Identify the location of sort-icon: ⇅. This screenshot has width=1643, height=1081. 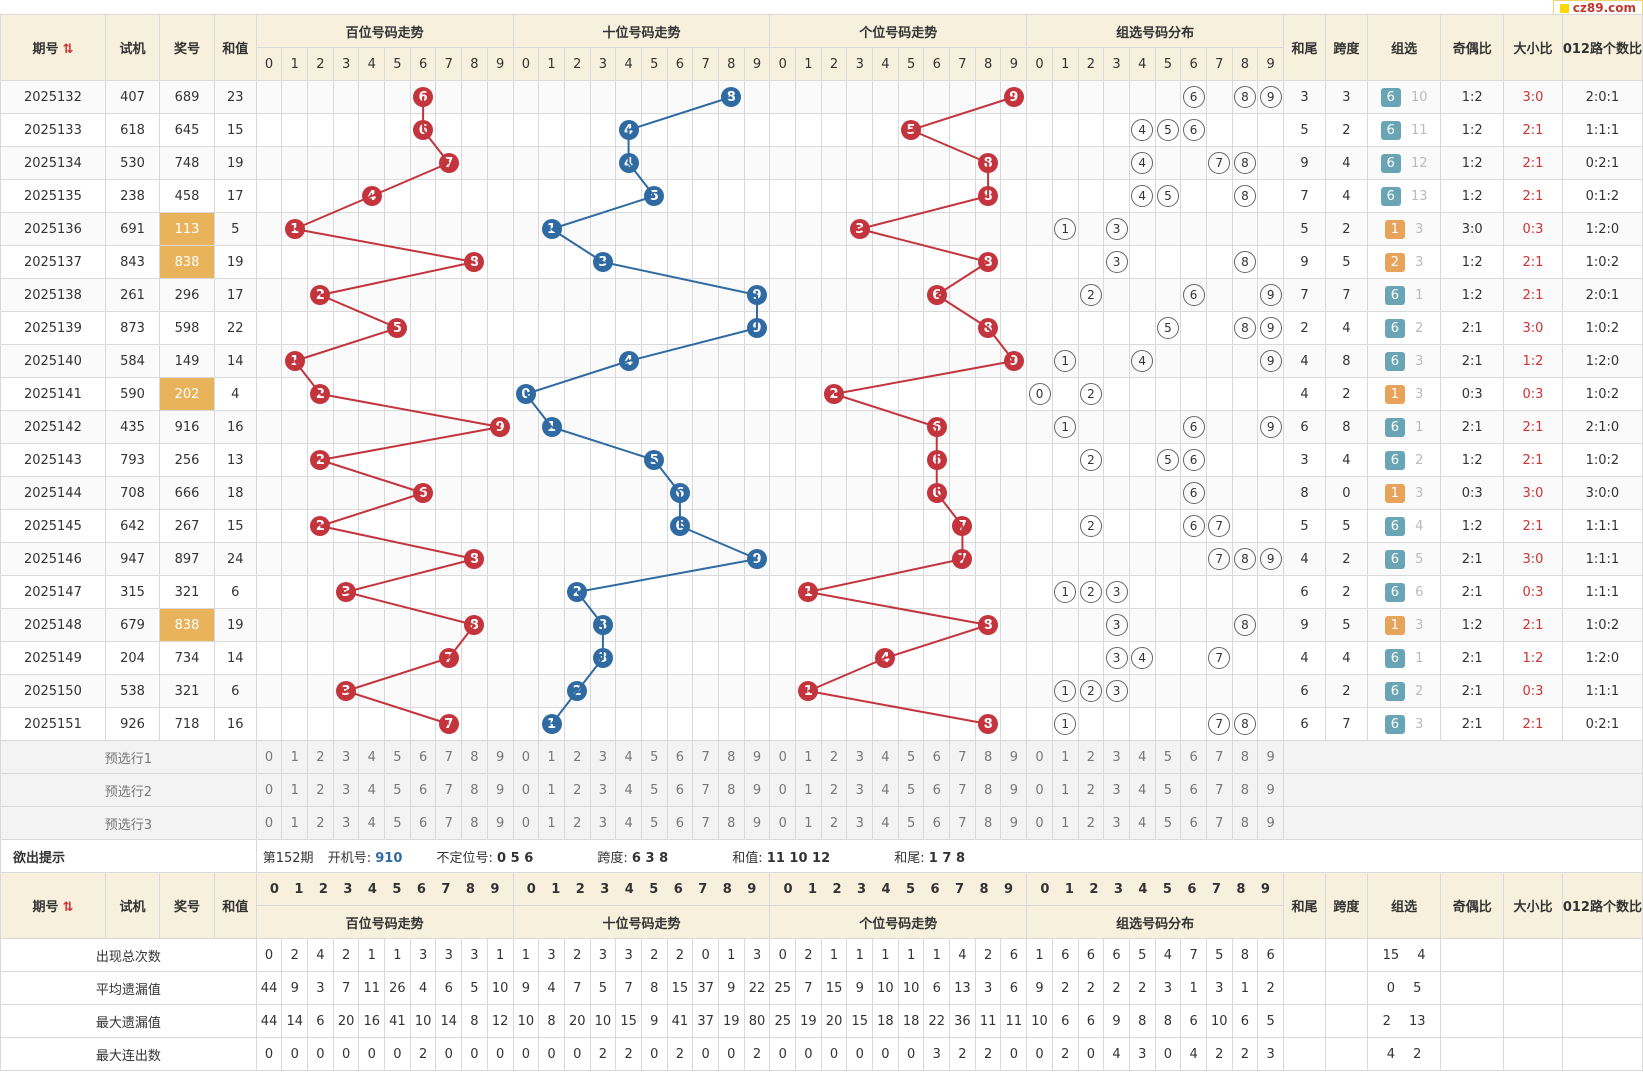
(68, 49).